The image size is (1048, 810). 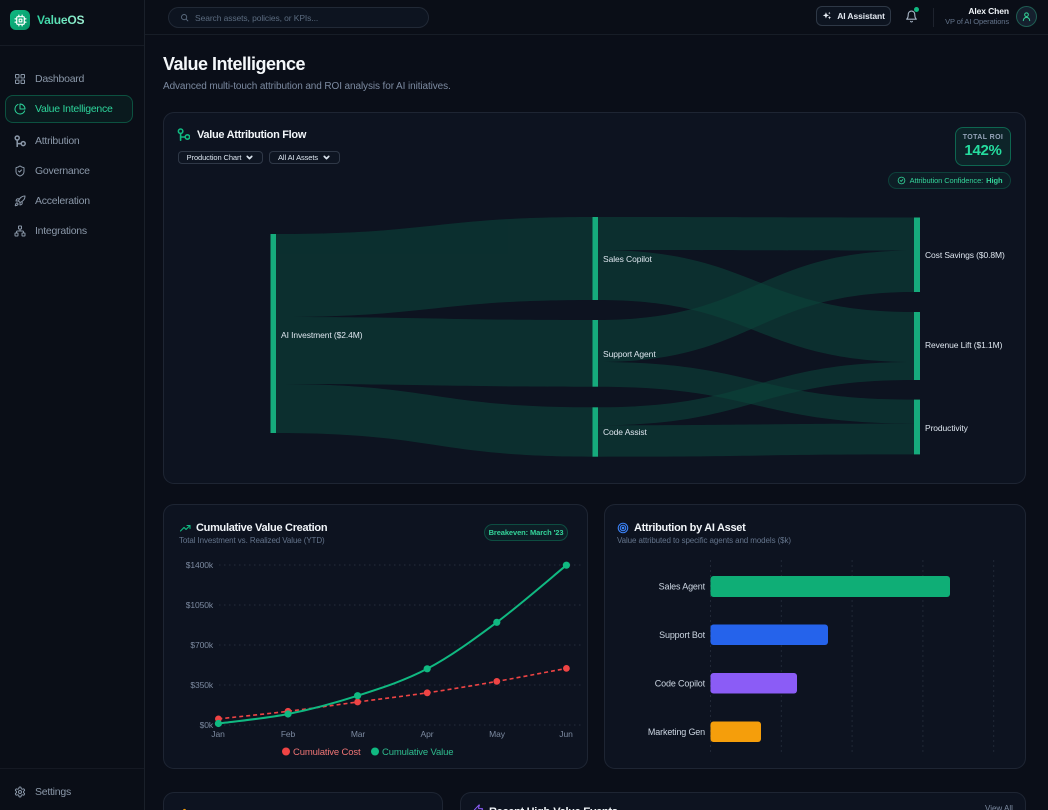 What do you see at coordinates (207, 725) in the screenshot?
I see `svg-text: $0k` at bounding box center [207, 725].